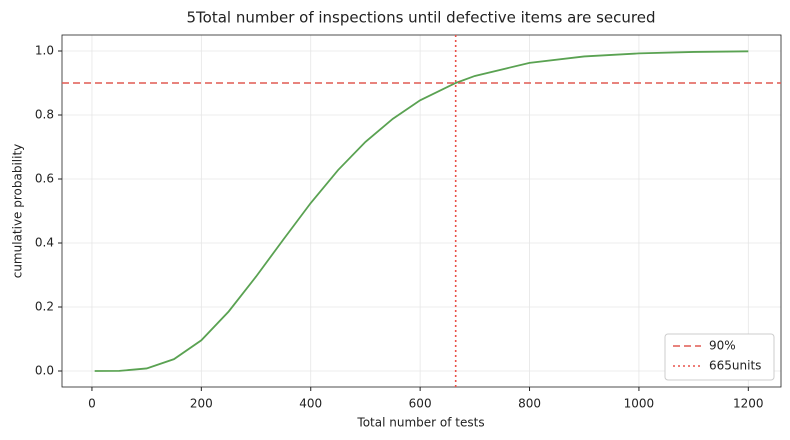 Image resolution: width=790 pixels, height=440 pixels. What do you see at coordinates (44, 243) in the screenshot?
I see `y-tick-label: 0.4` at bounding box center [44, 243].